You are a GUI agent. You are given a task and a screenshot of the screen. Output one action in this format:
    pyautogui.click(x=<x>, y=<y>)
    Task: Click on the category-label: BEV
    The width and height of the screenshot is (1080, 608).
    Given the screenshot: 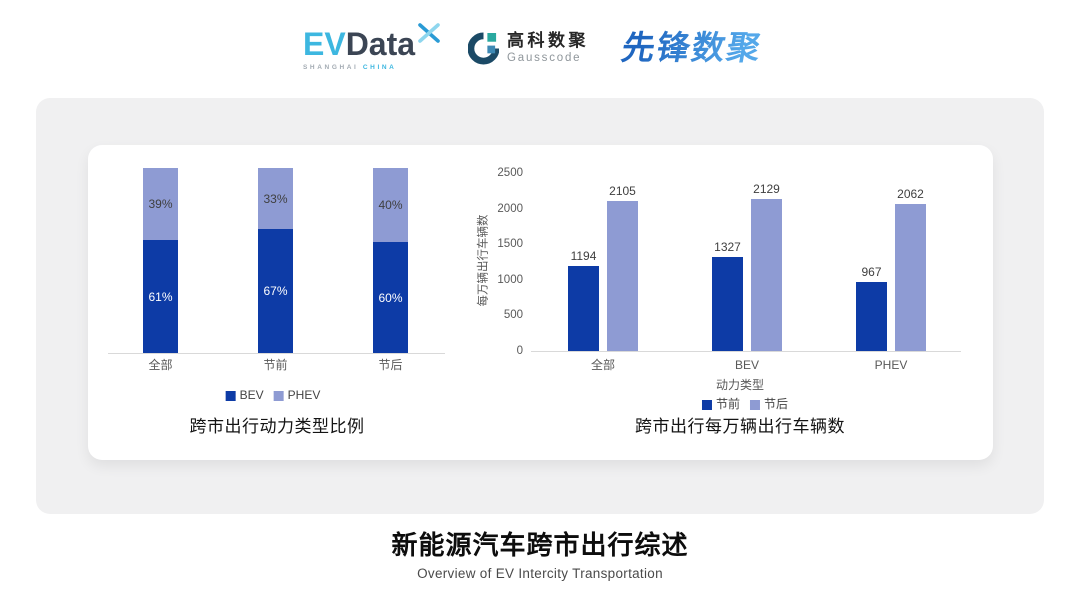 What is the action you would take?
    pyautogui.click(x=746, y=365)
    